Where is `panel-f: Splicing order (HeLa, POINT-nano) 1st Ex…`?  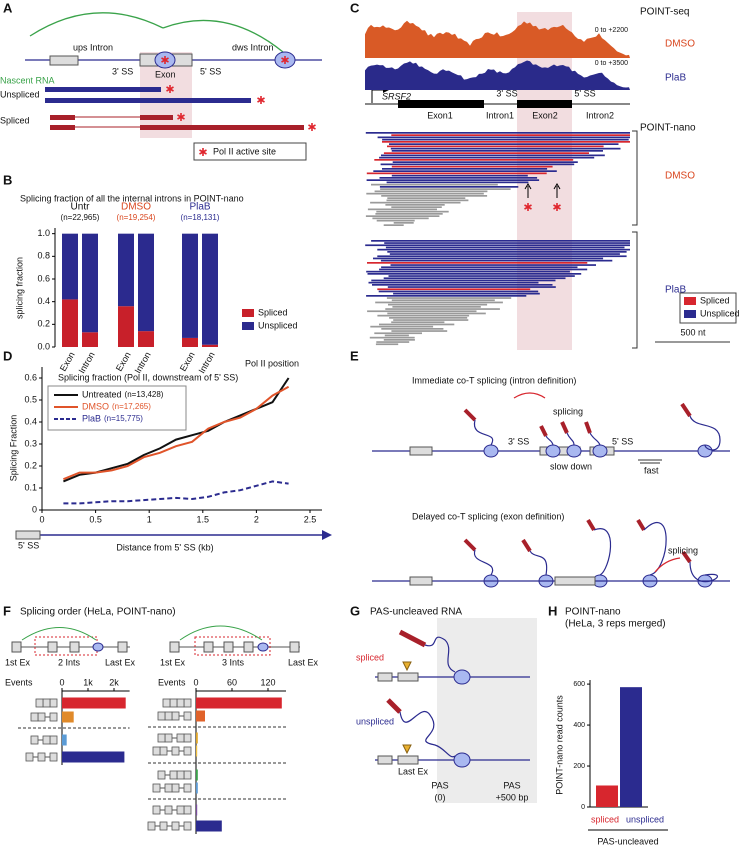 panel-f: Splicing order (HeLa, POINT-nano) 1st Ex… is located at coordinates (162, 637).